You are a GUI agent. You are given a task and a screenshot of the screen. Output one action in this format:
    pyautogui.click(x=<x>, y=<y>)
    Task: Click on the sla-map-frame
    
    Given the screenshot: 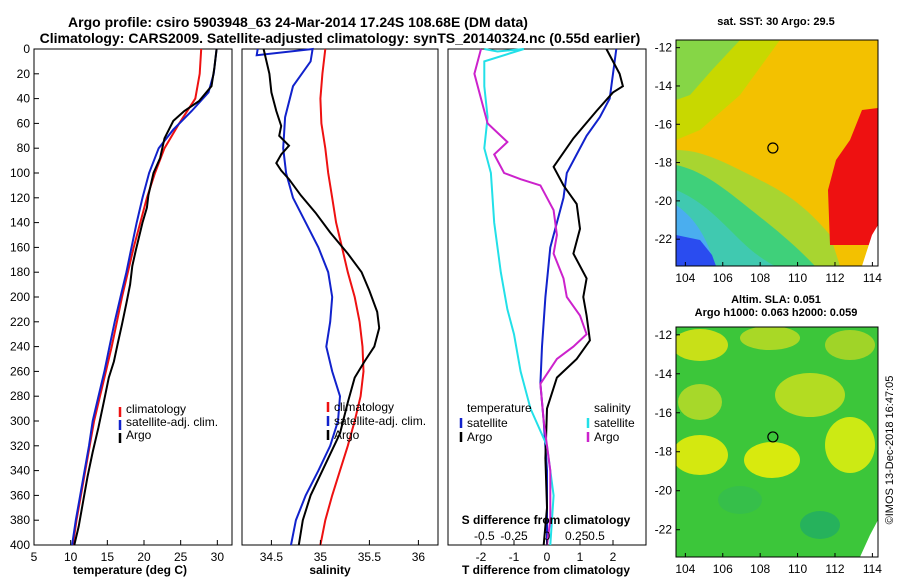 What is the action you would take?
    pyautogui.click(x=777, y=442)
    